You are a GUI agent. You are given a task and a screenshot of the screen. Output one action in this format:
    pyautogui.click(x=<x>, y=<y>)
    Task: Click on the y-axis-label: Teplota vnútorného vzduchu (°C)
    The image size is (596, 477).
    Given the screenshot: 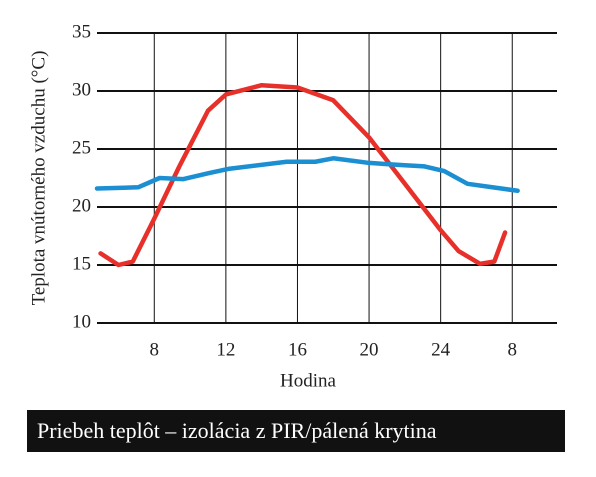 What is the action you would take?
    pyautogui.click(x=38, y=178)
    